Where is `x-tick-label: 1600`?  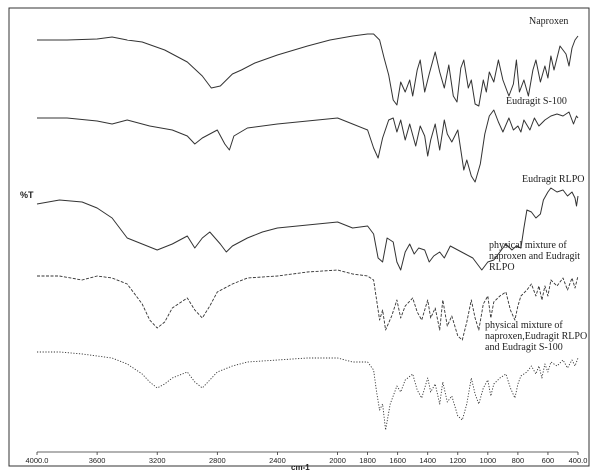
x-tick-label: 1600 is located at coordinates (397, 460).